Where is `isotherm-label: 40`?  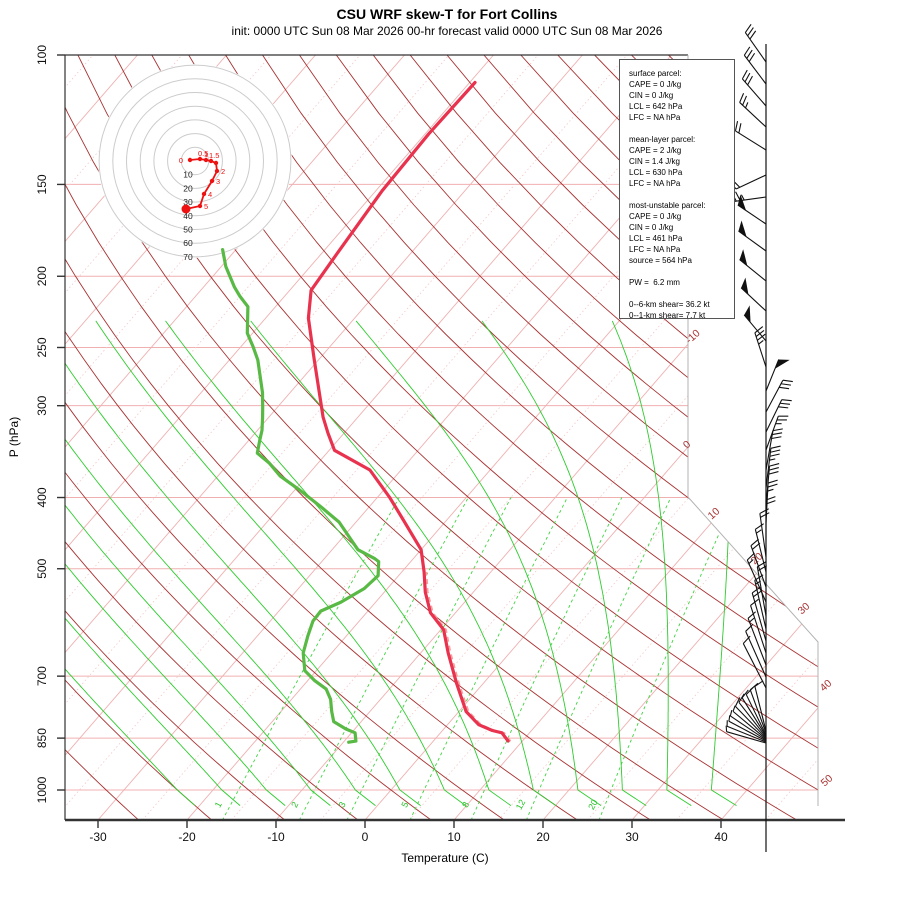
isotherm-label: 40 is located at coordinates (826, 685).